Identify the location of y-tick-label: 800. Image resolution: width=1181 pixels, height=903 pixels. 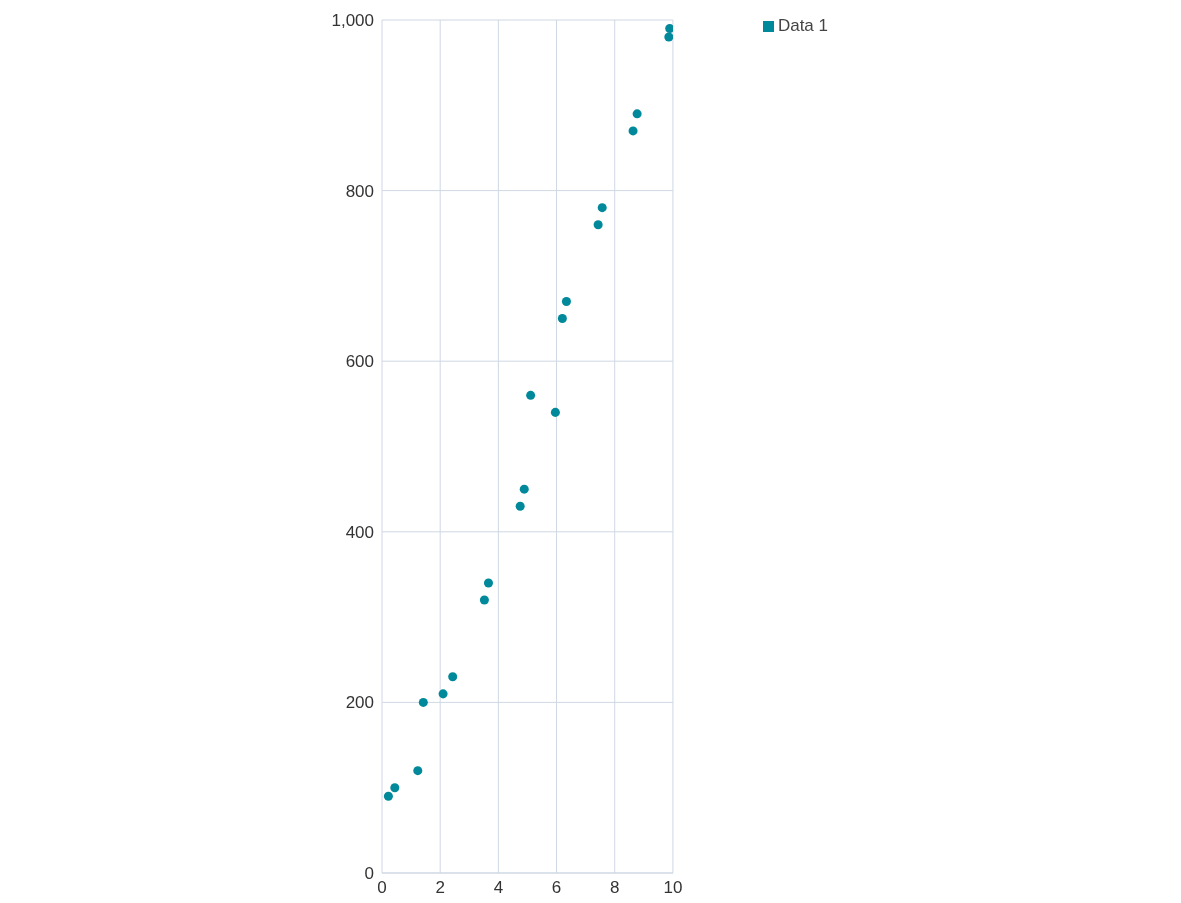
(359, 191).